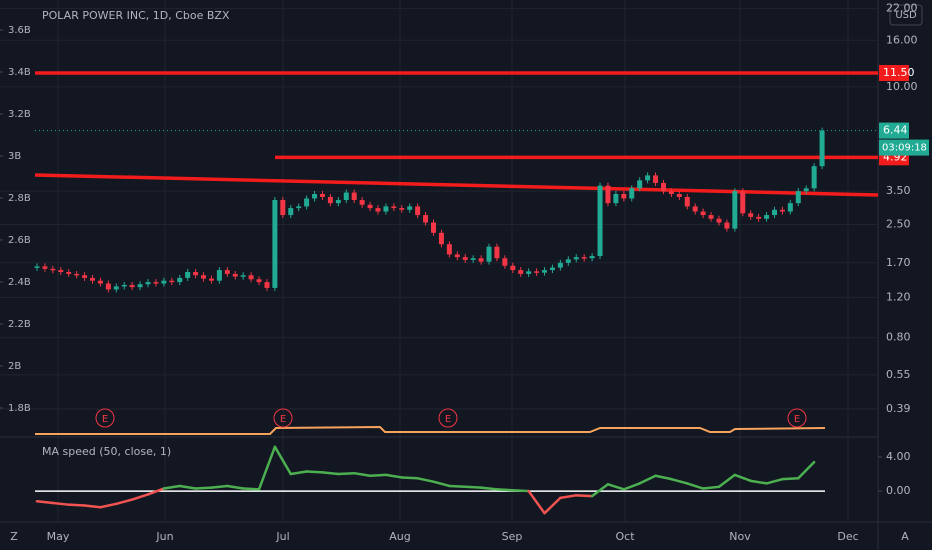 This screenshot has height=550, width=932. I want to click on y2-tick-label: 3B, so click(14, 156).